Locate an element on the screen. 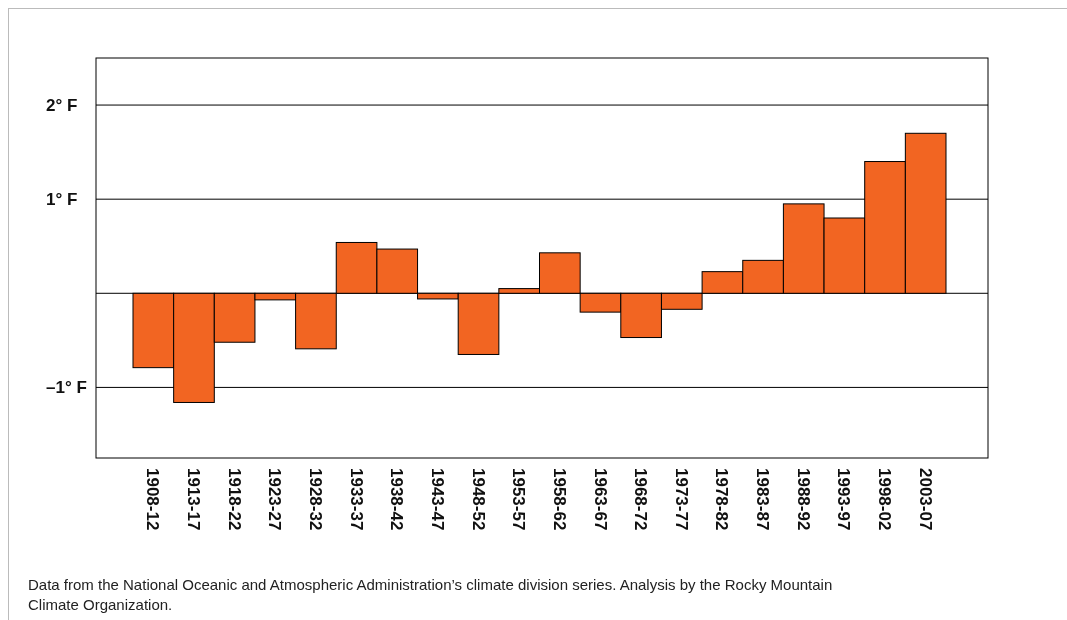 This screenshot has height=620, width=1067. text: Data from the National Oceanic and Atmospheric Administration’s climate division series. Analysis by the Rocky Mountain Climate Organization. is located at coordinates (430, 594).